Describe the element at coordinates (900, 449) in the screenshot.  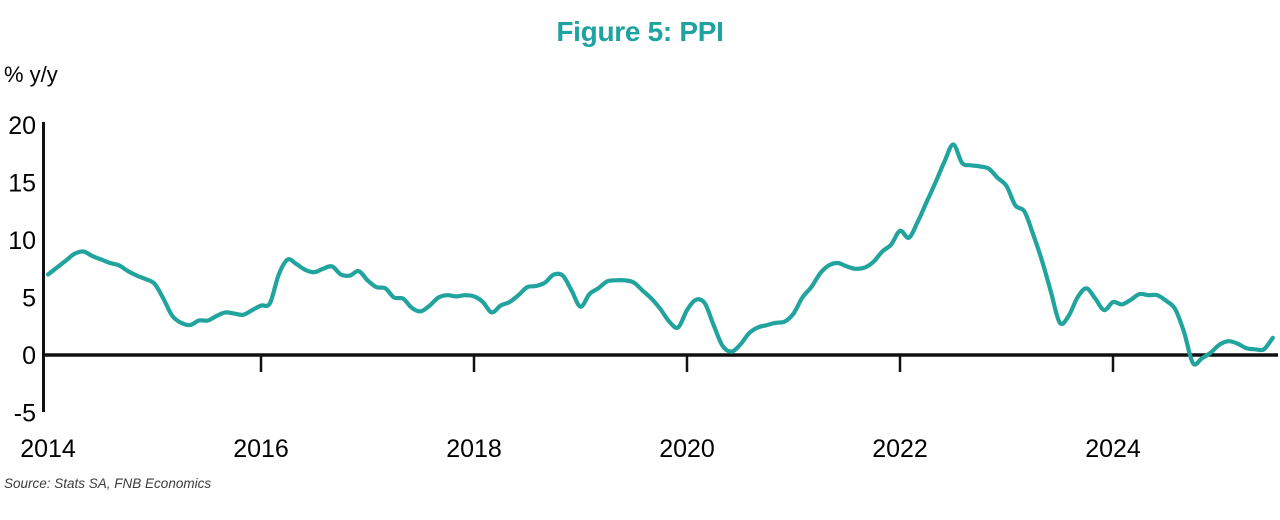
I see `x-tick-label: 2022` at that location.